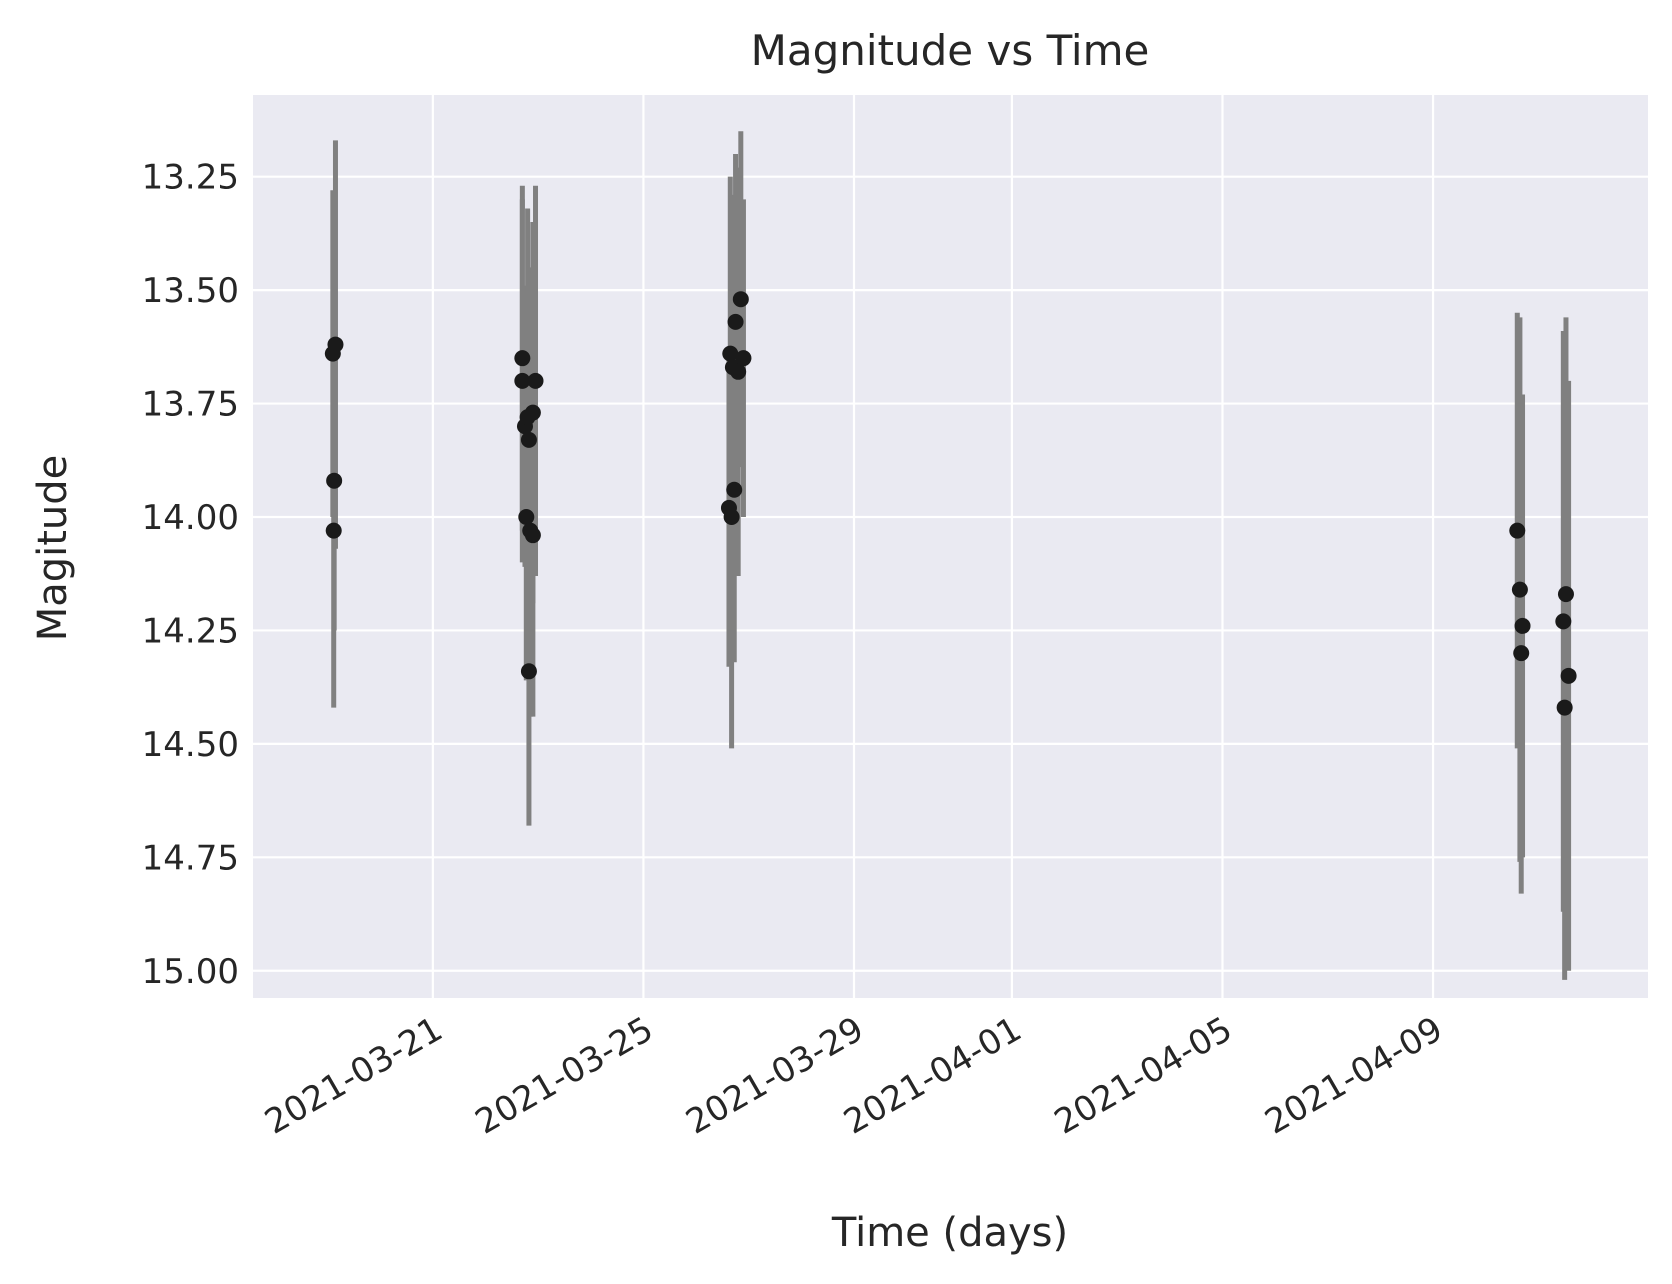 This screenshot has width=1672, height=1284. I want to click on y-tick-label: 14.00, so click(190, 518).